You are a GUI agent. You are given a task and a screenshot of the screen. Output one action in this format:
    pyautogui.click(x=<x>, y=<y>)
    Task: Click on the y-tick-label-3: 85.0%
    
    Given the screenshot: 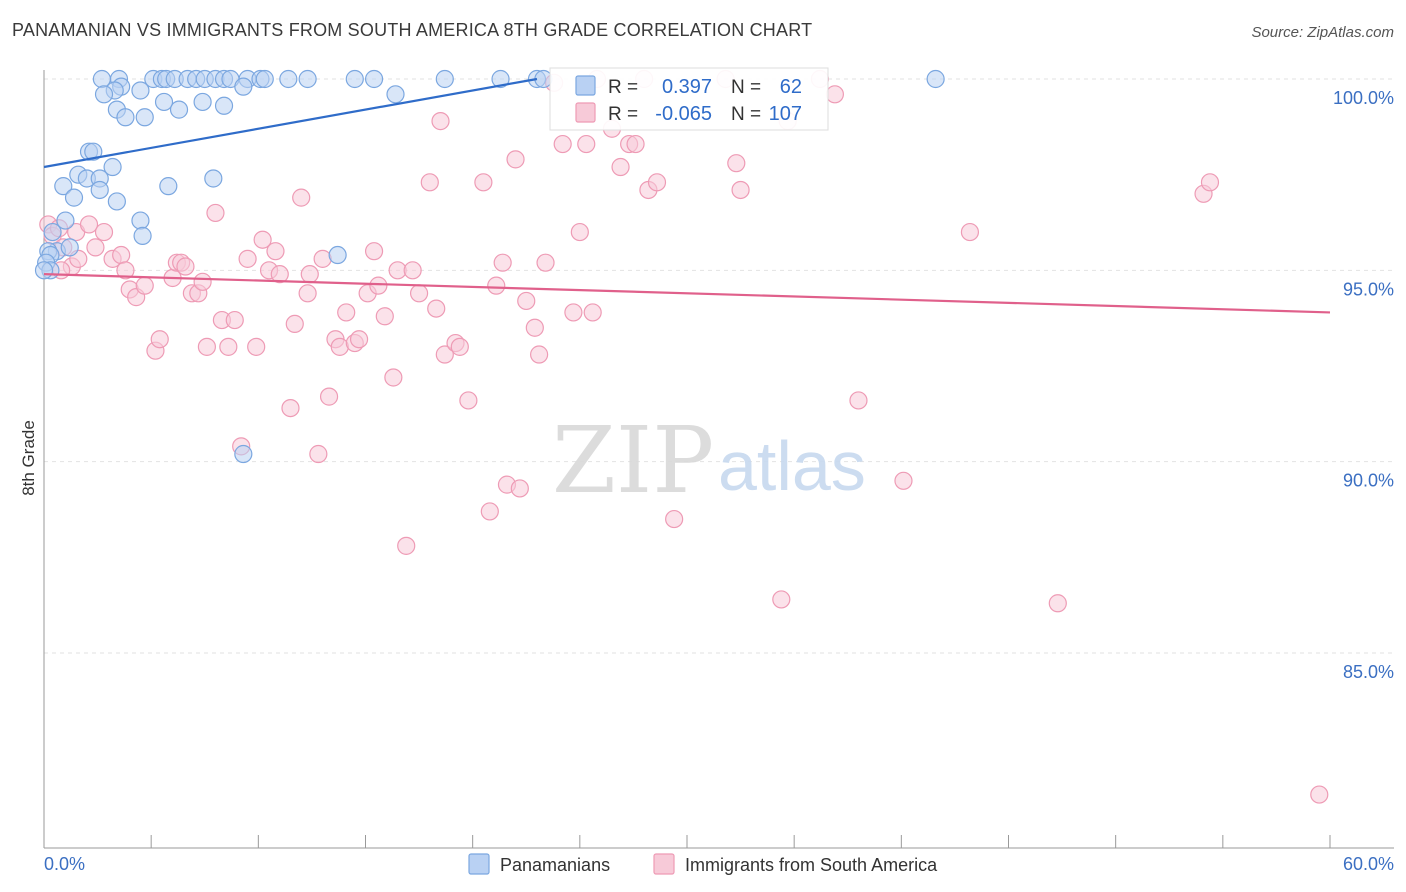 What is the action you would take?
    pyautogui.click(x=1368, y=672)
    